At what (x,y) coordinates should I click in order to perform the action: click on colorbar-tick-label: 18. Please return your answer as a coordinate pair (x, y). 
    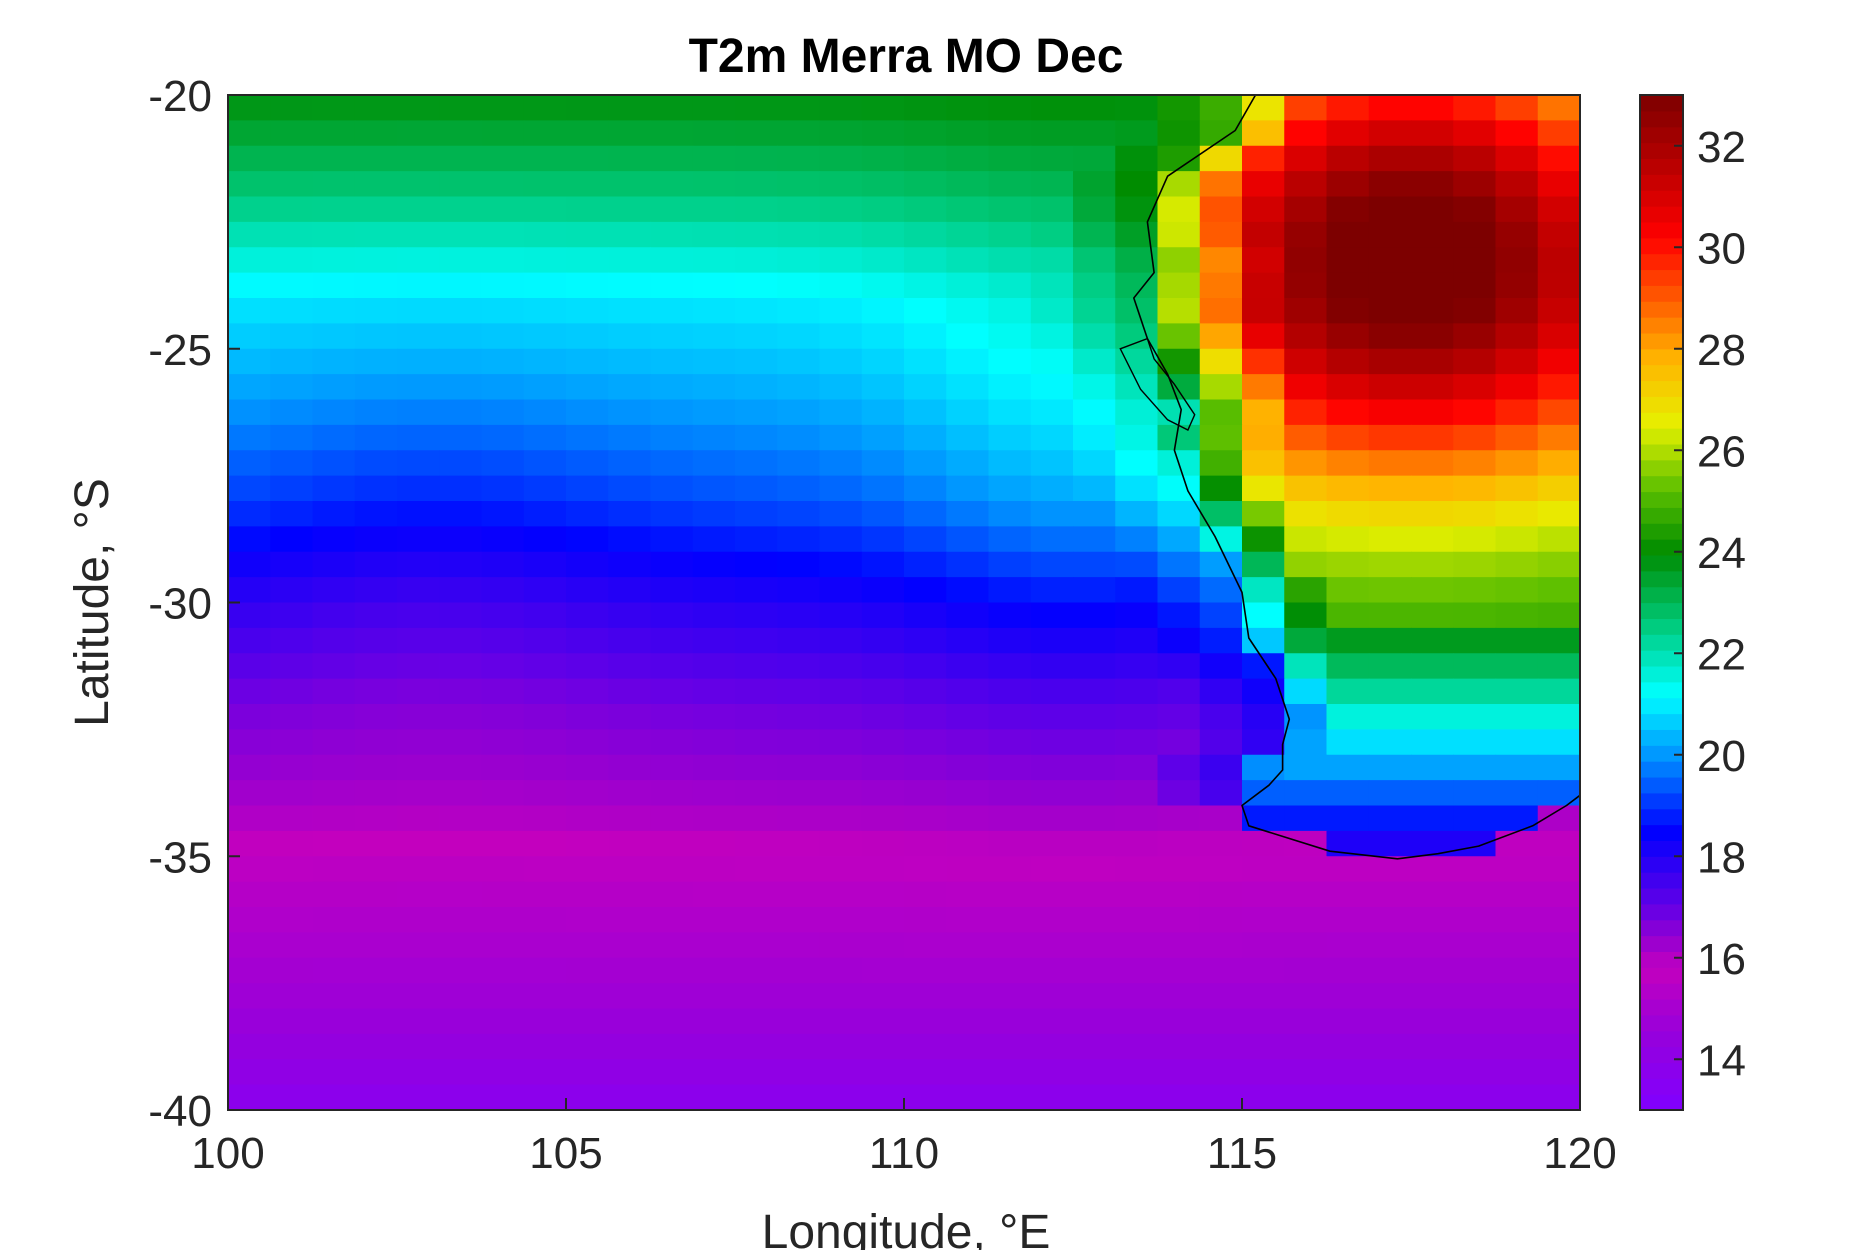
    Looking at the image, I should click on (1721, 857).